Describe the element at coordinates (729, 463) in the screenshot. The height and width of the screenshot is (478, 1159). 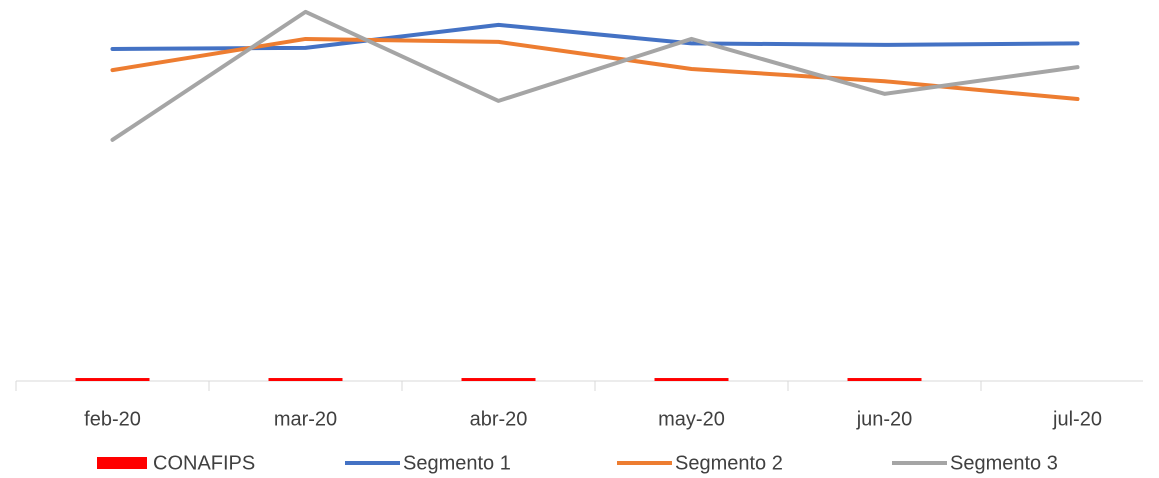
I see `legend-label: Segmento 2` at that location.